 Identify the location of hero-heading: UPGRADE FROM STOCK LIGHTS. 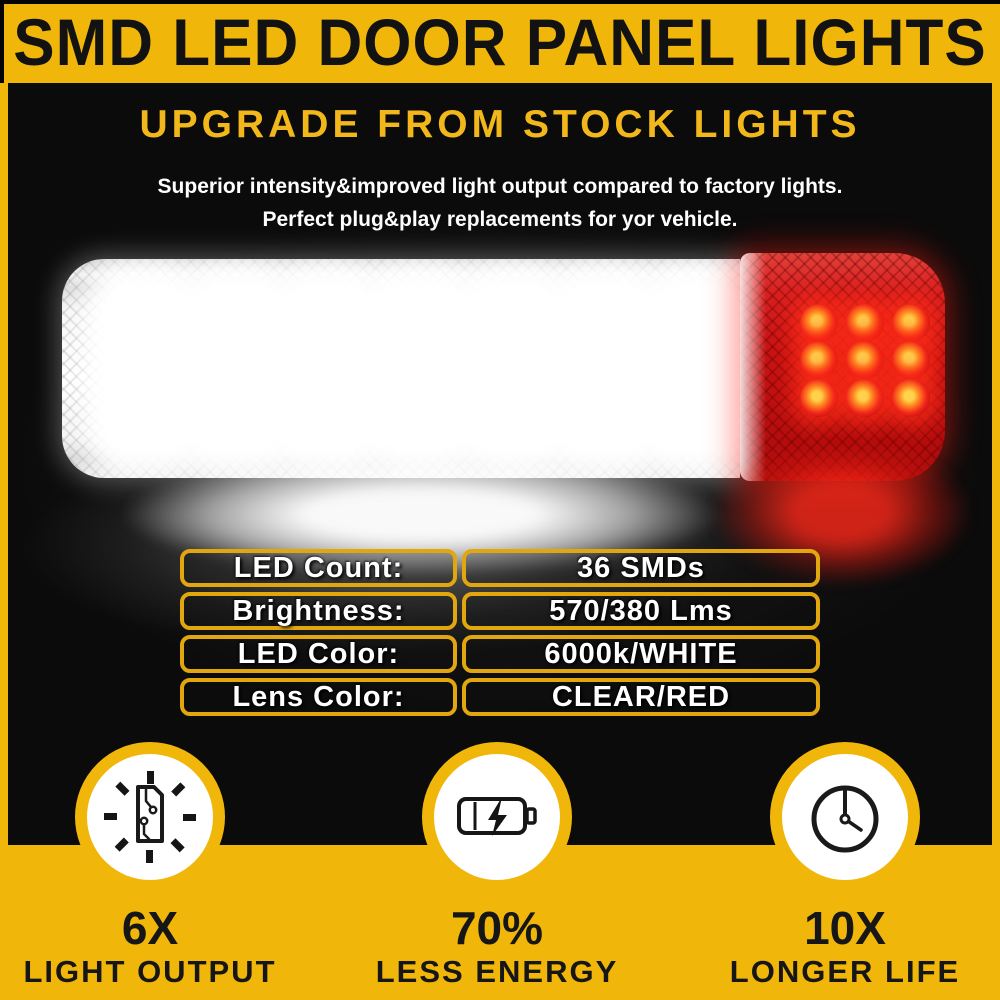
(500, 124).